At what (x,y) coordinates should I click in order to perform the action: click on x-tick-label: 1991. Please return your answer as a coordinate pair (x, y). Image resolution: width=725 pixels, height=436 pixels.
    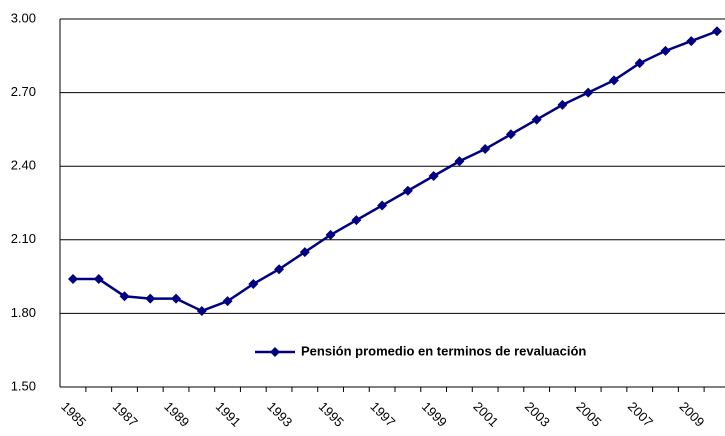
    Looking at the image, I should click on (228, 414).